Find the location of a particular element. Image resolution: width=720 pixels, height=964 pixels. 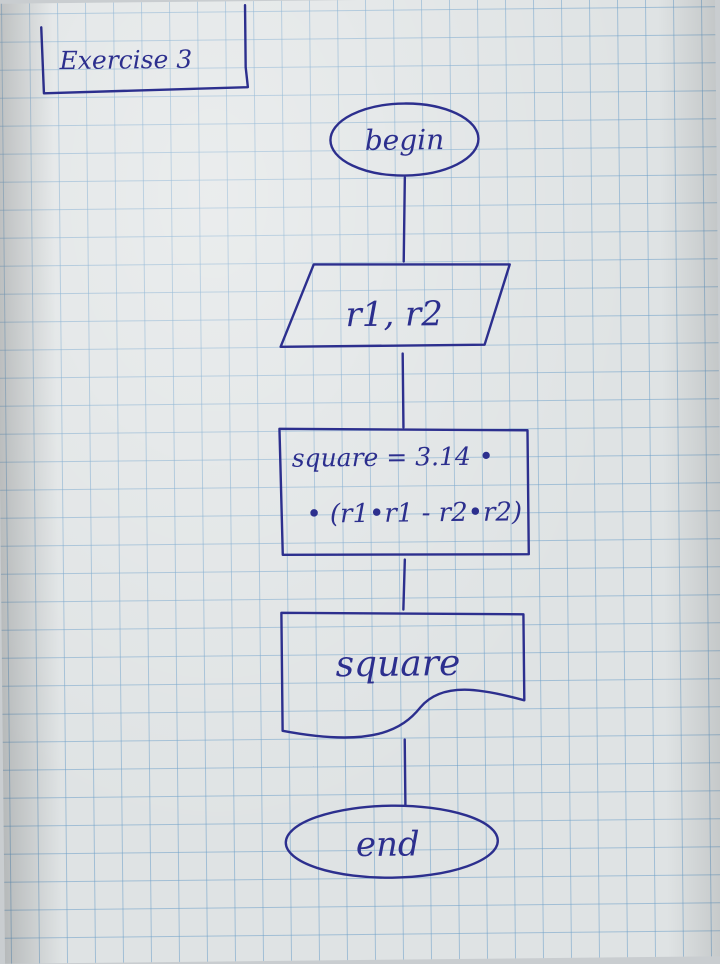

input-label: r1, r2 is located at coordinates (394, 314).